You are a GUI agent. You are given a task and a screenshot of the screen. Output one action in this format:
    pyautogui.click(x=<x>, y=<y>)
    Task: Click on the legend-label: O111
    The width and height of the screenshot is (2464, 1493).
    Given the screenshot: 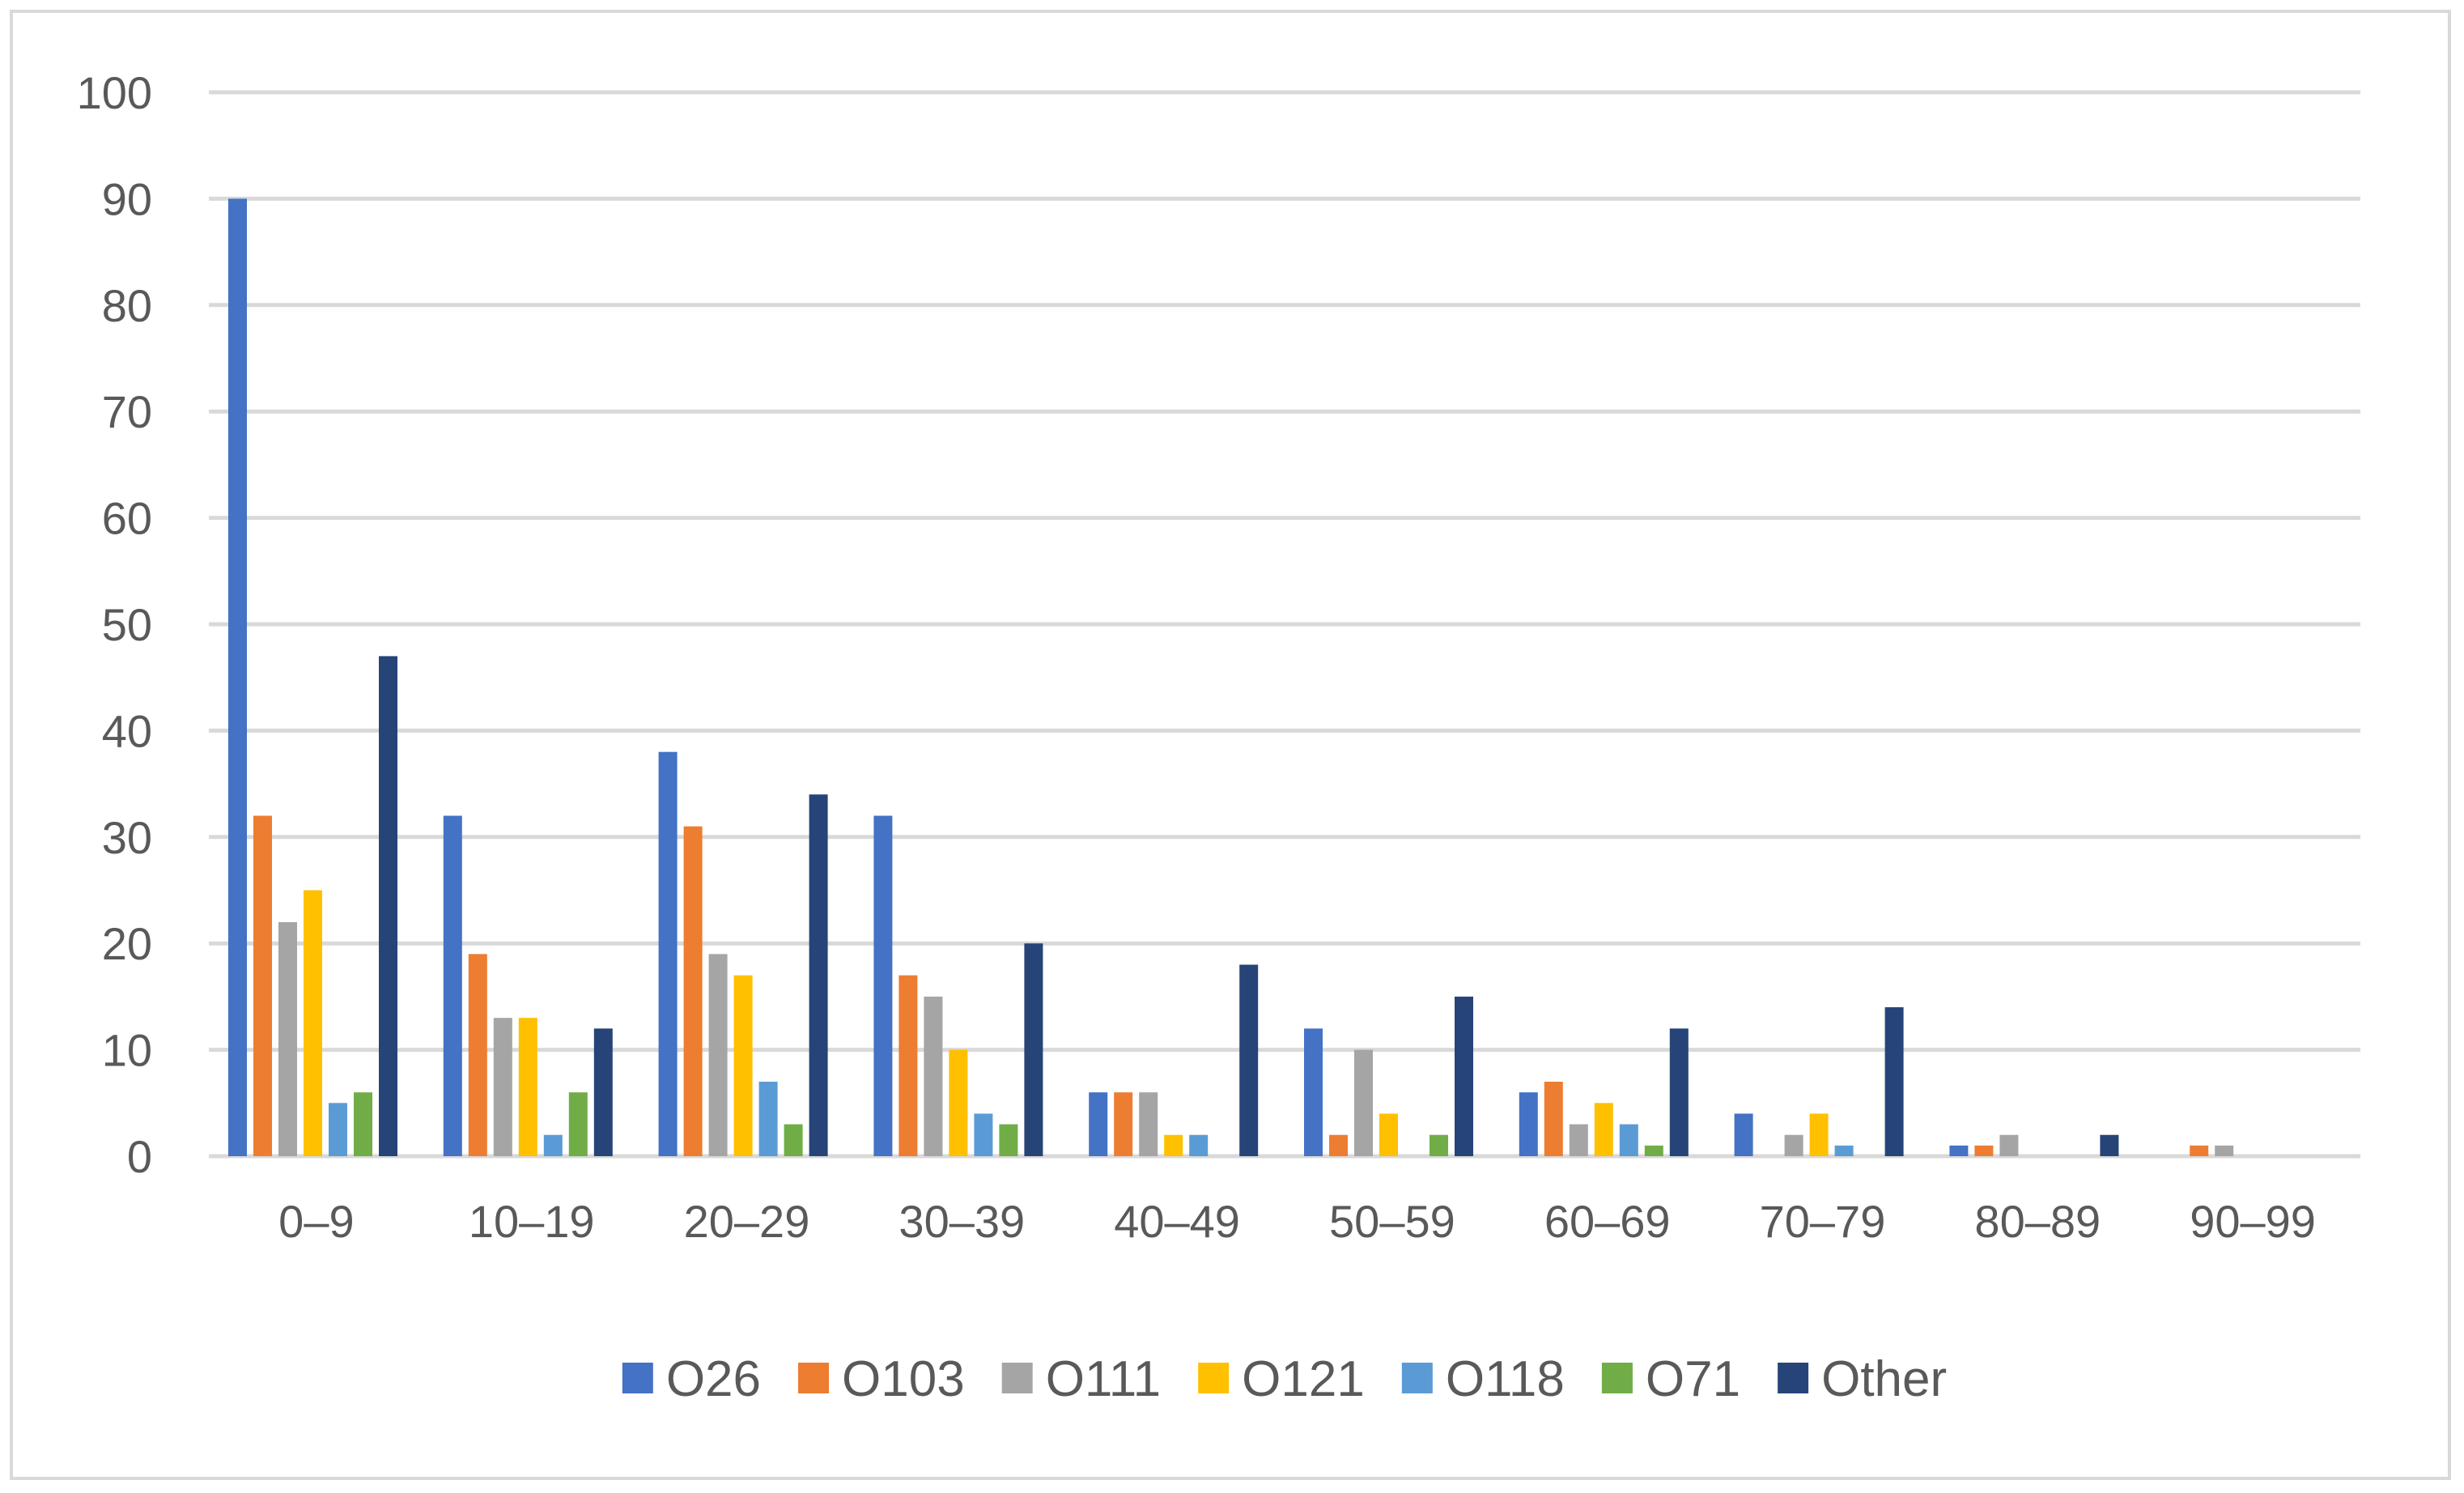 What is the action you would take?
    pyautogui.click(x=1103, y=1379)
    